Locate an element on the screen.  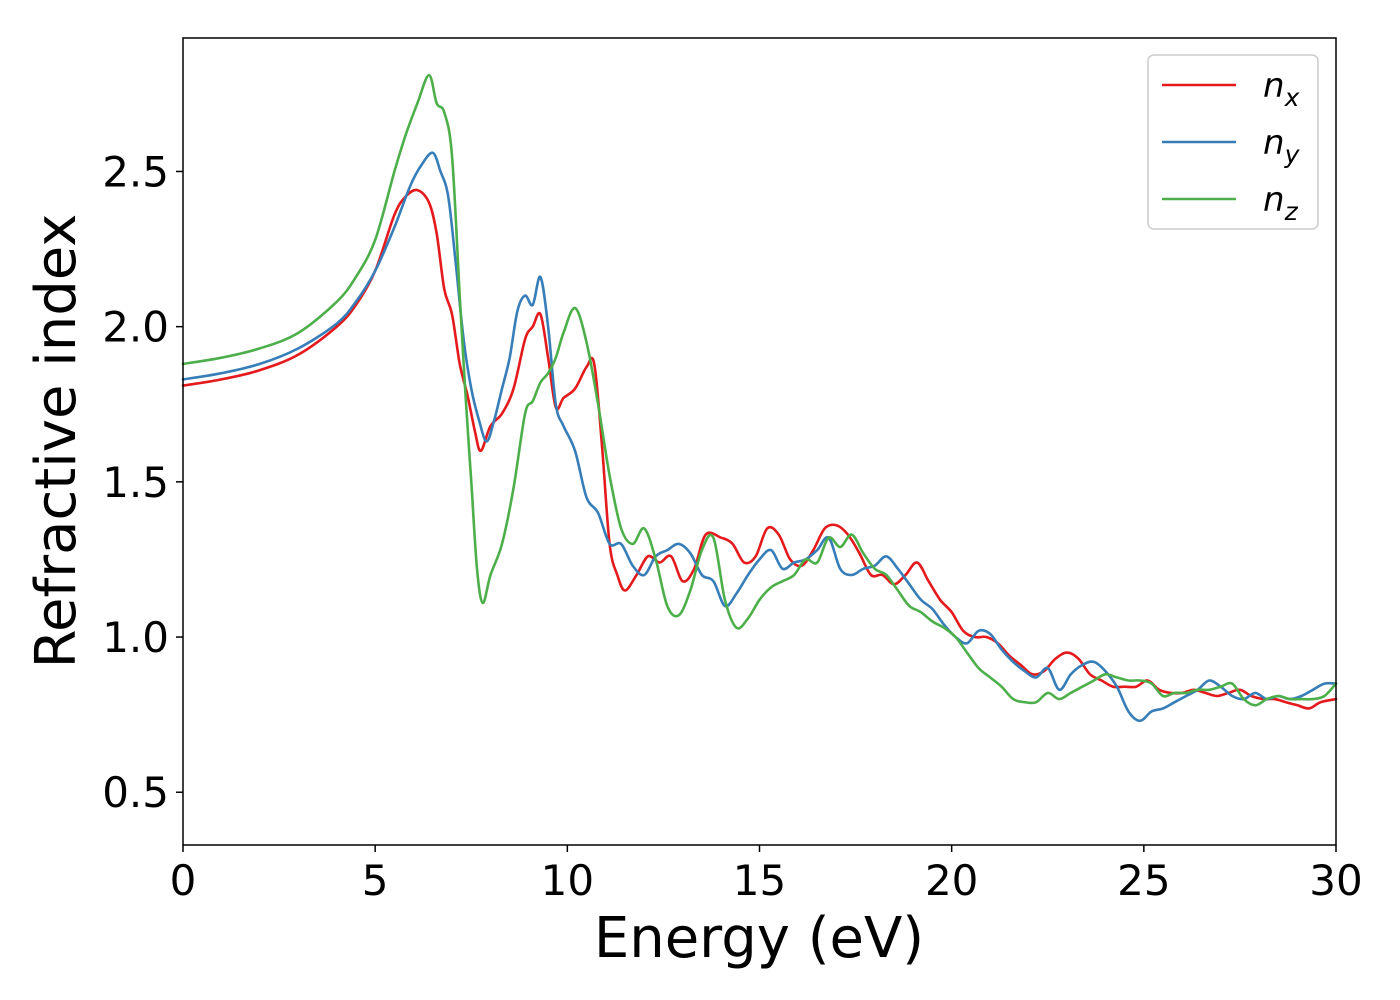
y-tick-label: 2.5 is located at coordinates (135, 171).